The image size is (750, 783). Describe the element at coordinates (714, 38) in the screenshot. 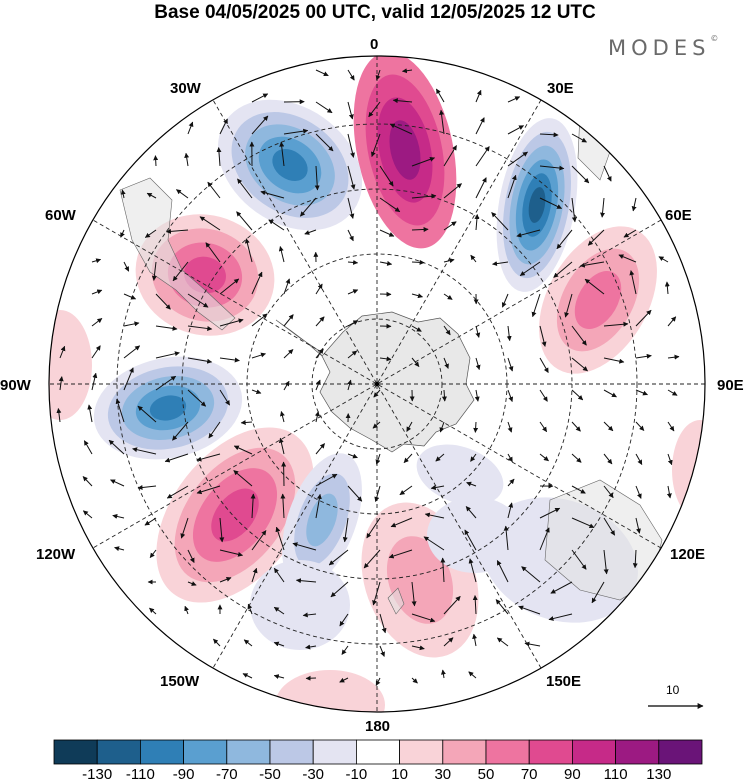

I see `brand-mark: ©` at that location.